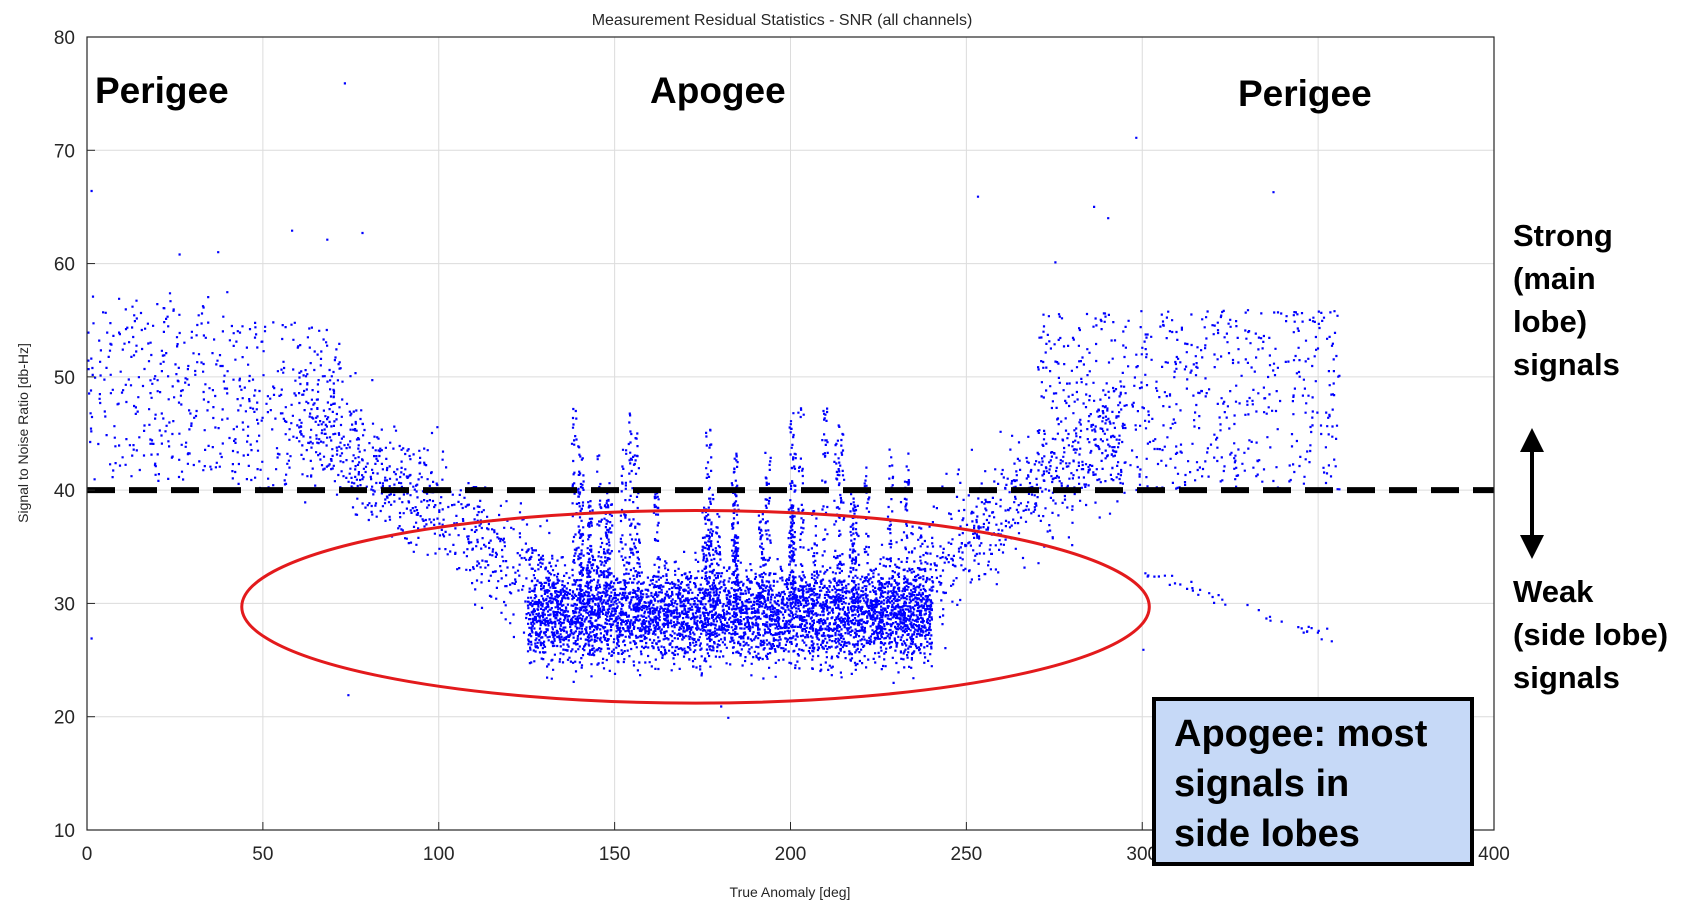  Describe the element at coordinates (1532, 493) in the screenshot. I see `double-headed-vertical-arrow-icon` at that location.